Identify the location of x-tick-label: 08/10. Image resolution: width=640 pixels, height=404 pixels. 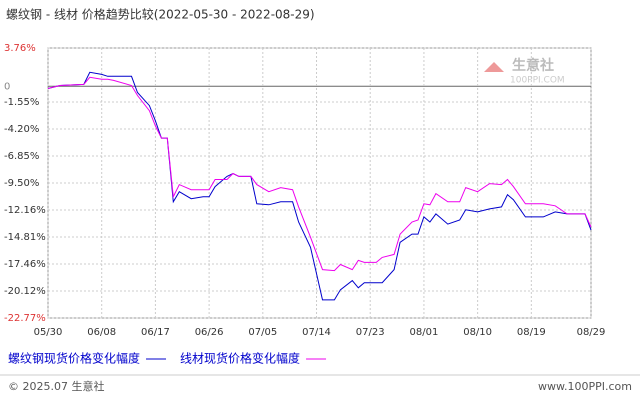
(477, 332).